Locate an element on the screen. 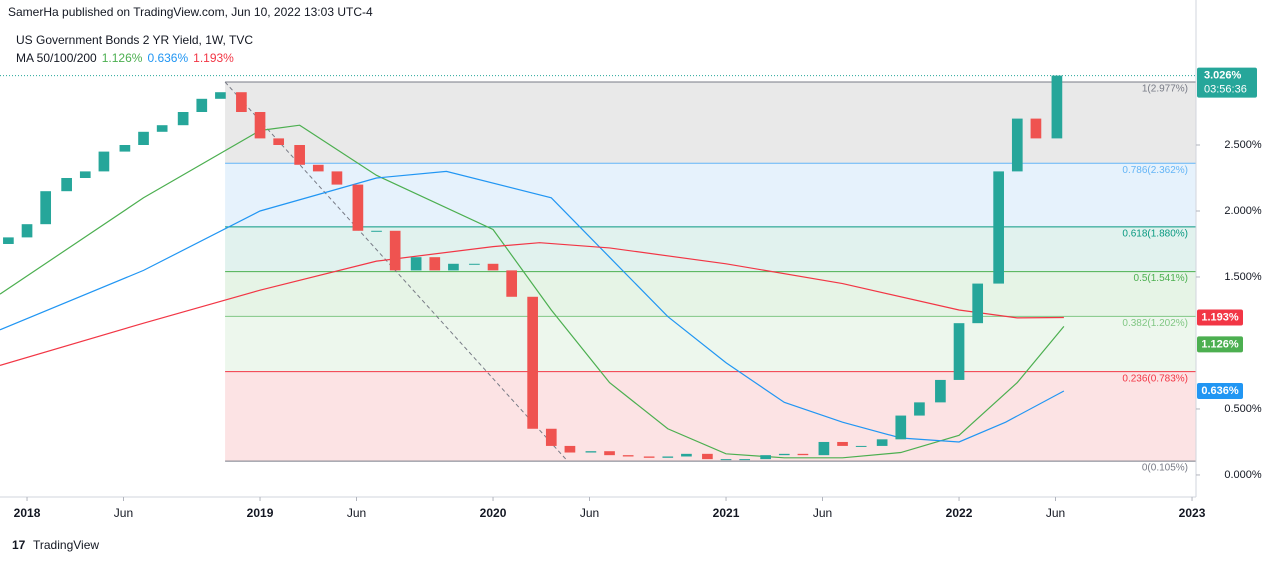 This screenshot has width=1274, height=563. ma-badge: 1.126% is located at coordinates (1220, 344).